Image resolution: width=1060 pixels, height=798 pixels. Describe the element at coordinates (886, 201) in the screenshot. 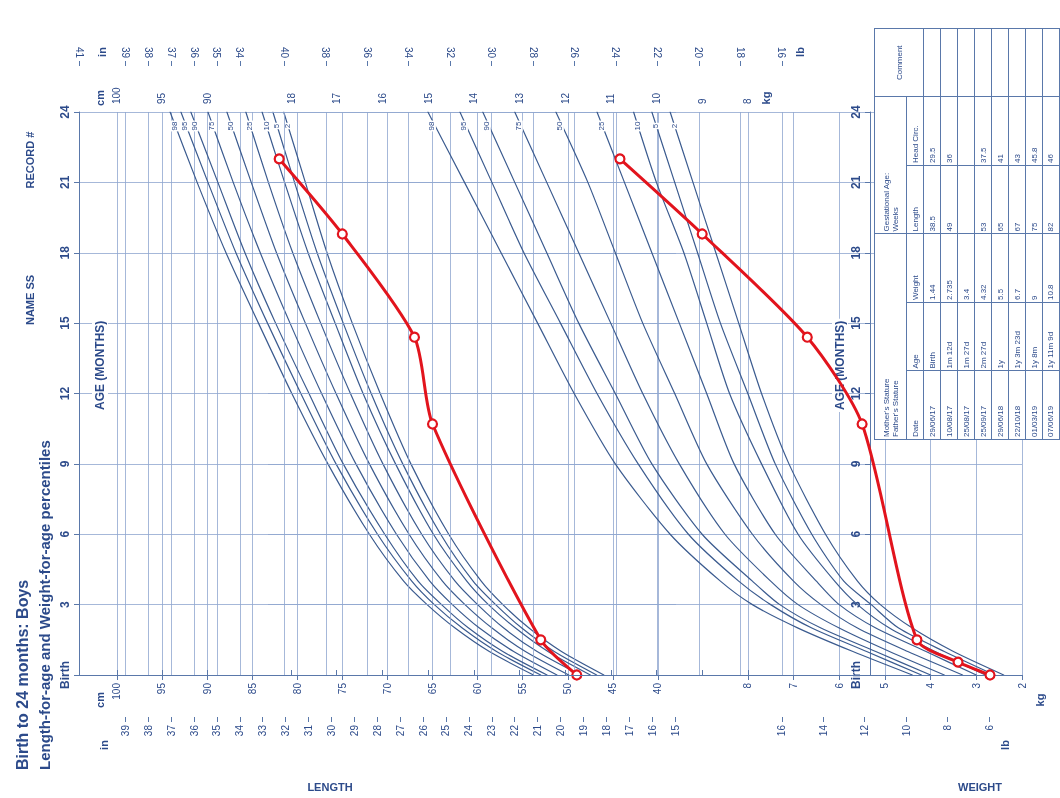

I see `annotation: Gestational Age:` at that location.